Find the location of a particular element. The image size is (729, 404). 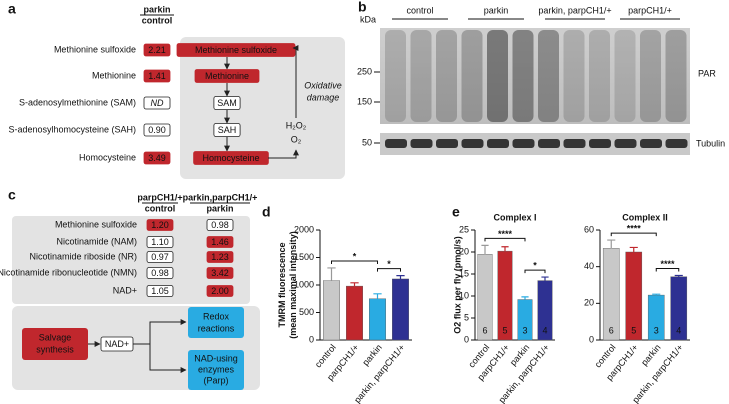

value-text: 0.98 is located at coordinates (160, 273).